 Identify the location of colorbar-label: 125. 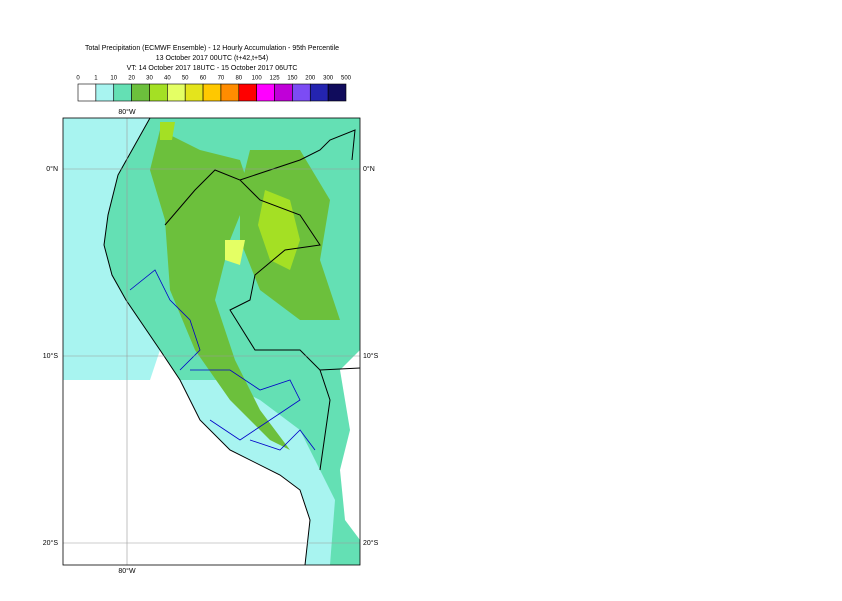
(275, 79).